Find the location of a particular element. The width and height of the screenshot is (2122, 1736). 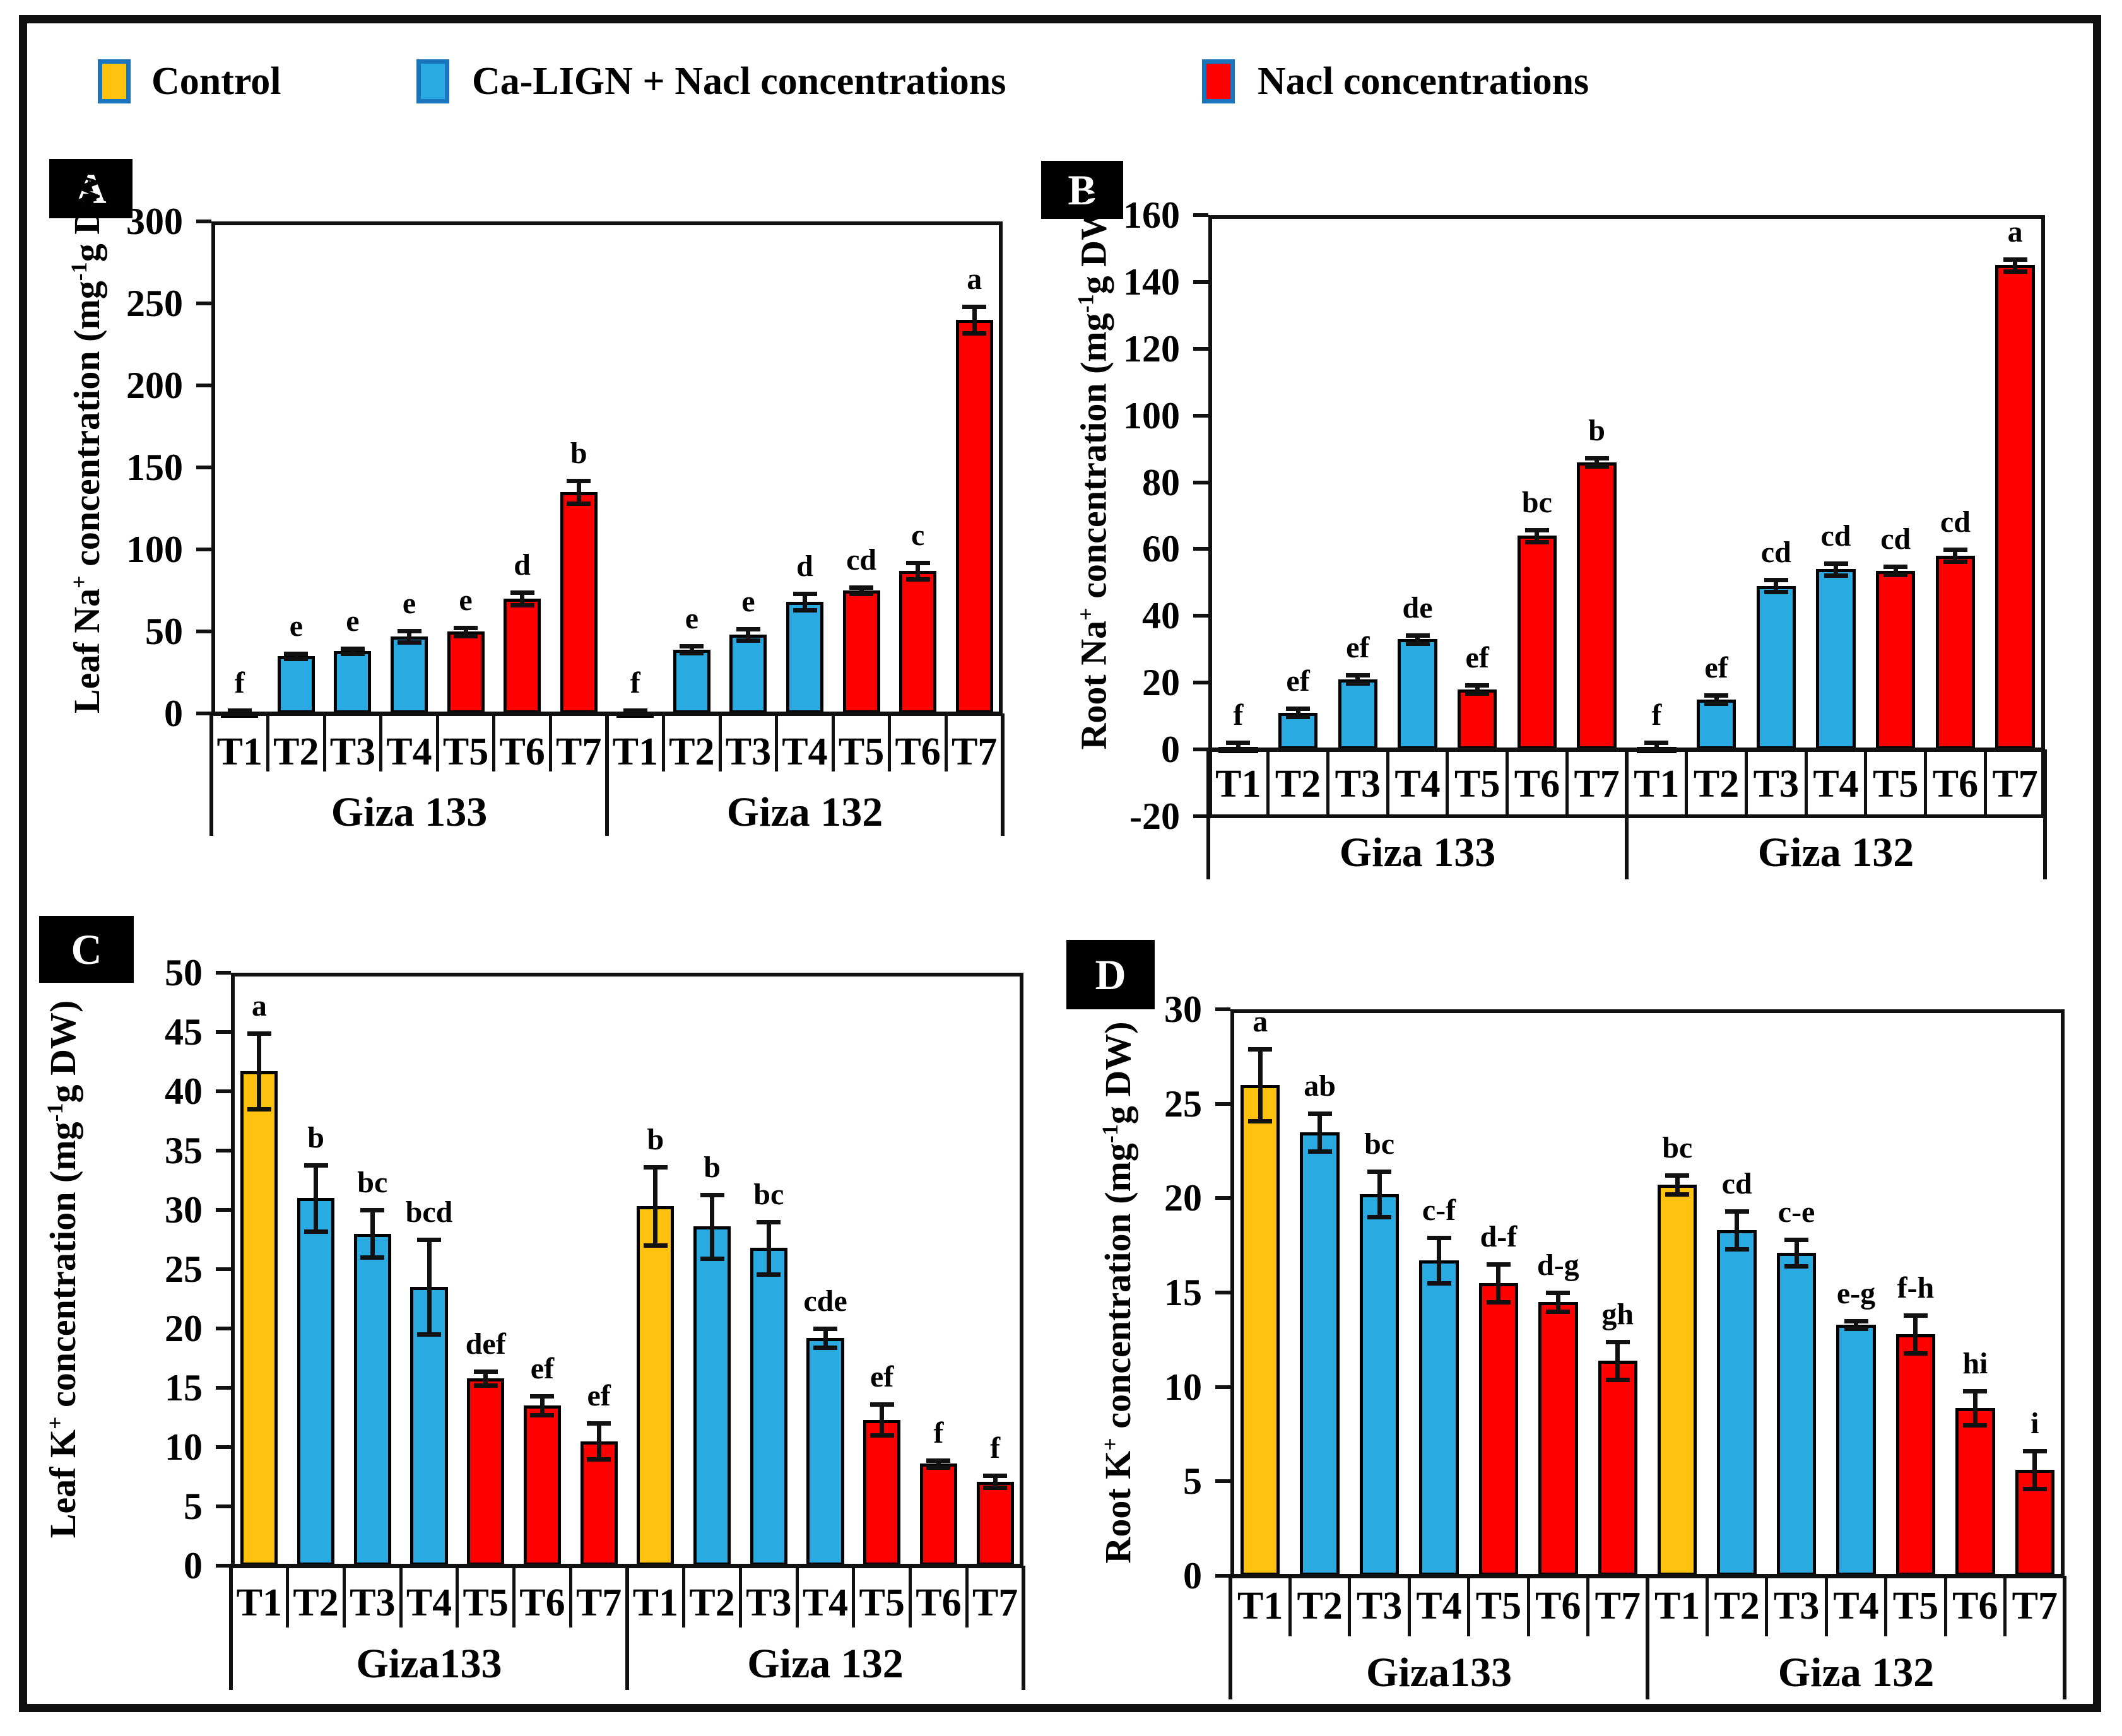

significance-letter: d is located at coordinates (522, 565).